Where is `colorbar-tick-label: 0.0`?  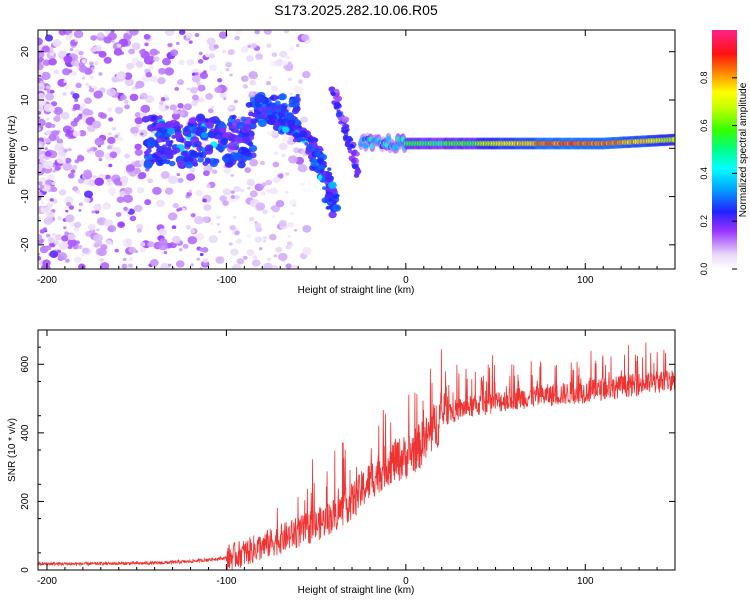 colorbar-tick-label: 0.0 is located at coordinates (704, 269).